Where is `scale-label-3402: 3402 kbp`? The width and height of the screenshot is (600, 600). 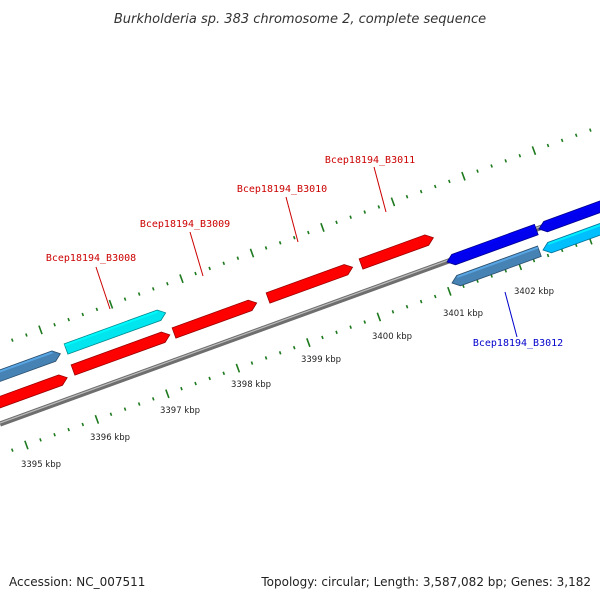 scale-label-3402: 3402 kbp is located at coordinates (534, 292).